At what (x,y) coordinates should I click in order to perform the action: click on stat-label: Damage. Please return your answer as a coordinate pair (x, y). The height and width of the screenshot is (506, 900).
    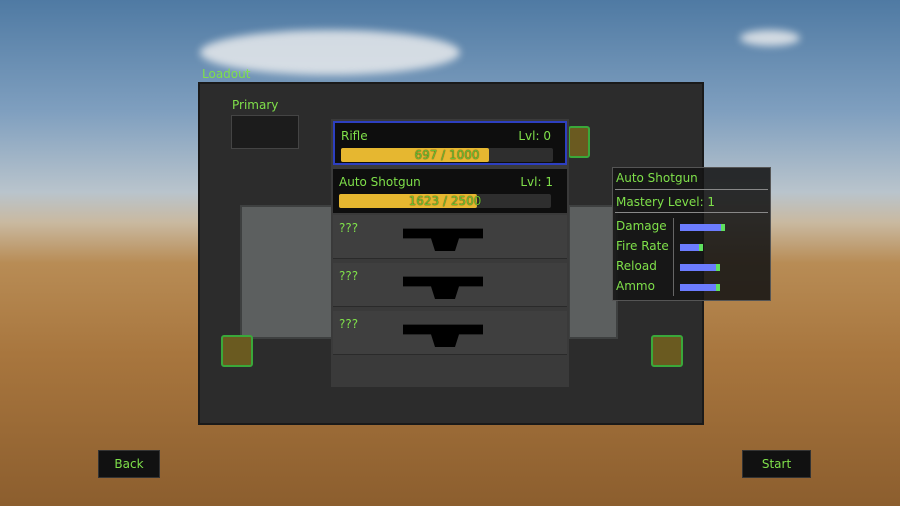
    Looking at the image, I should click on (641, 226).